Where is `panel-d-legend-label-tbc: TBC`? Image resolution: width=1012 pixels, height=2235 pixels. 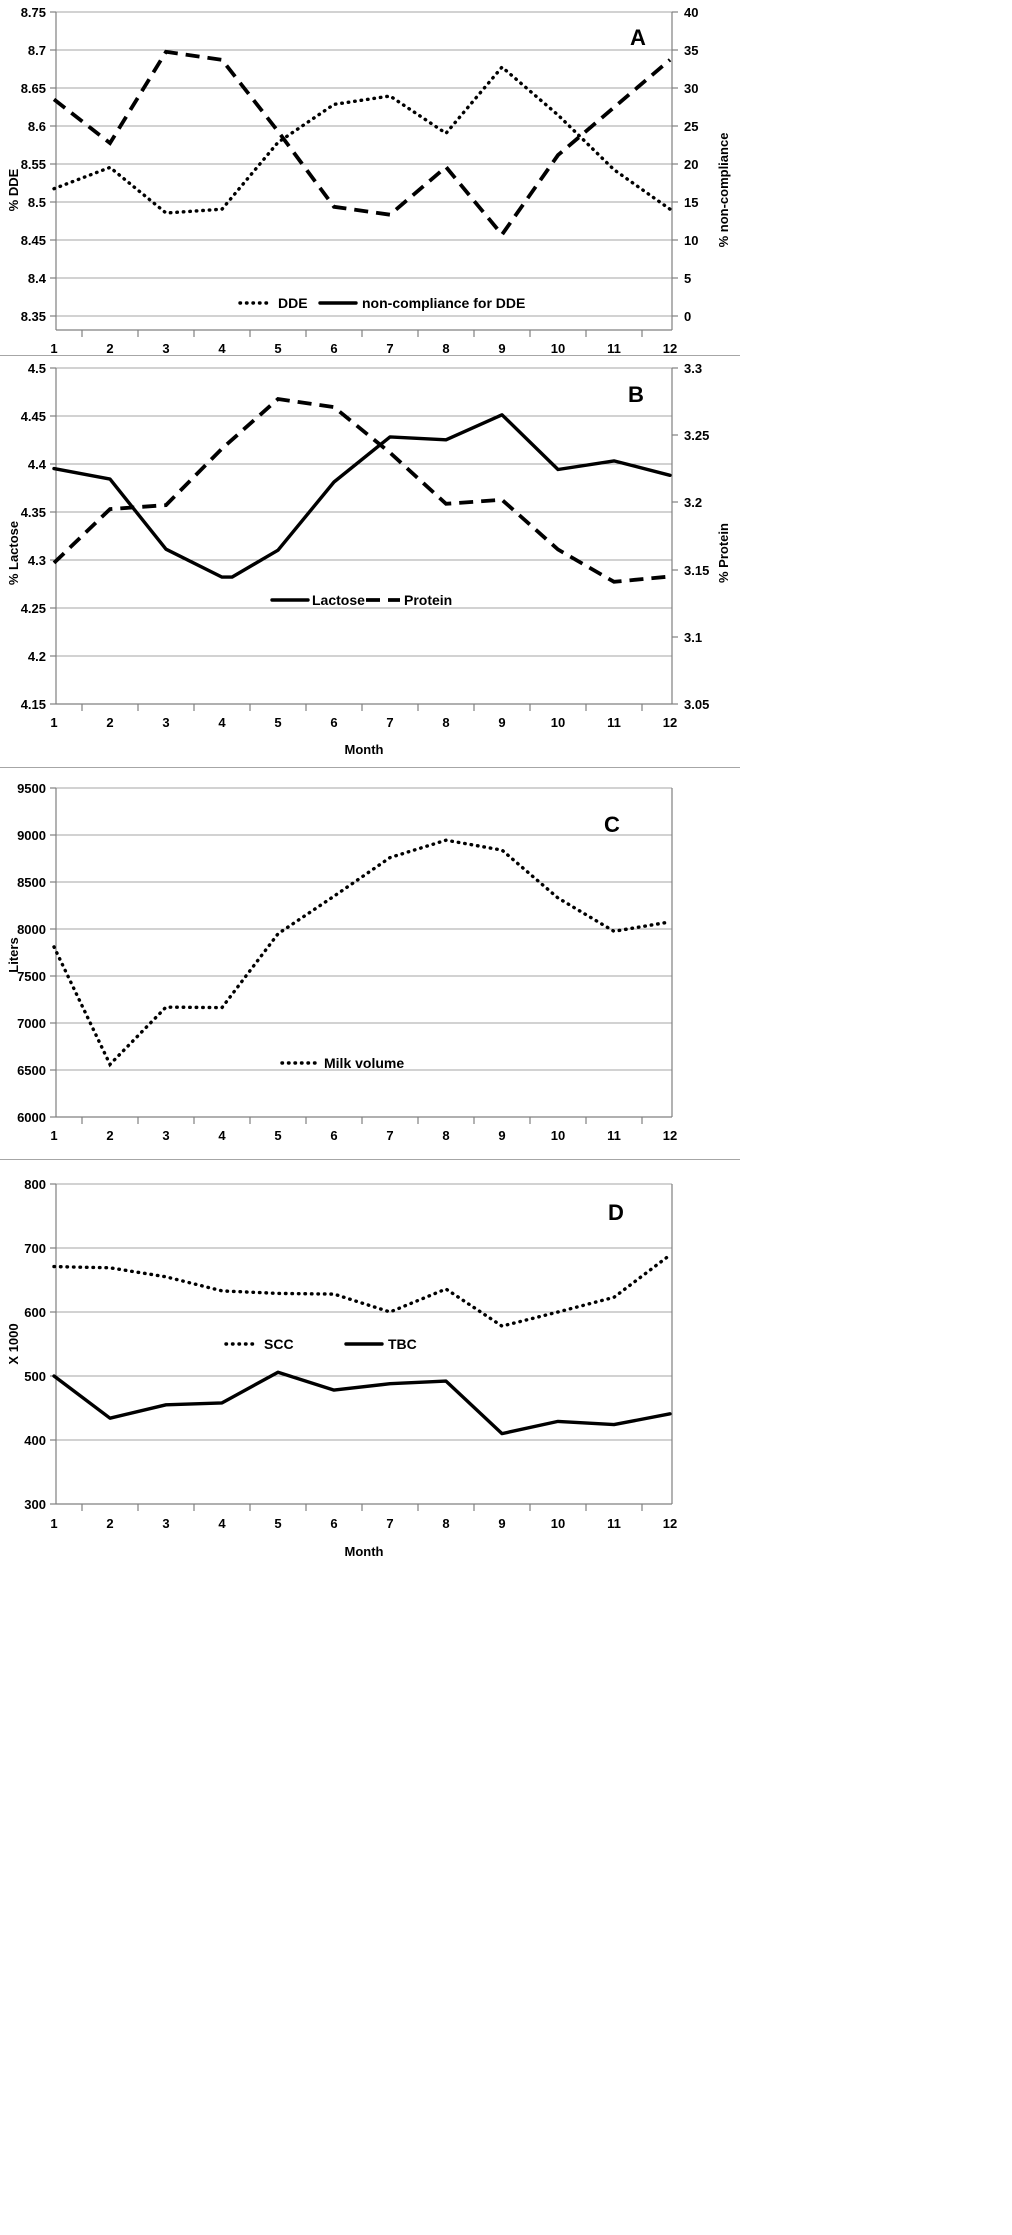 panel-d-legend-label-tbc: TBC is located at coordinates (402, 1344).